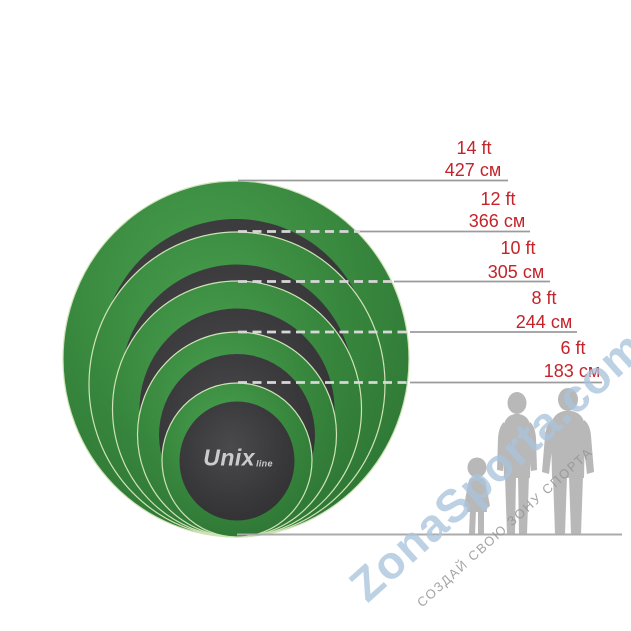 This screenshot has width=631, height=631. I want to click on unix-logo: Unix line, so click(238, 457).